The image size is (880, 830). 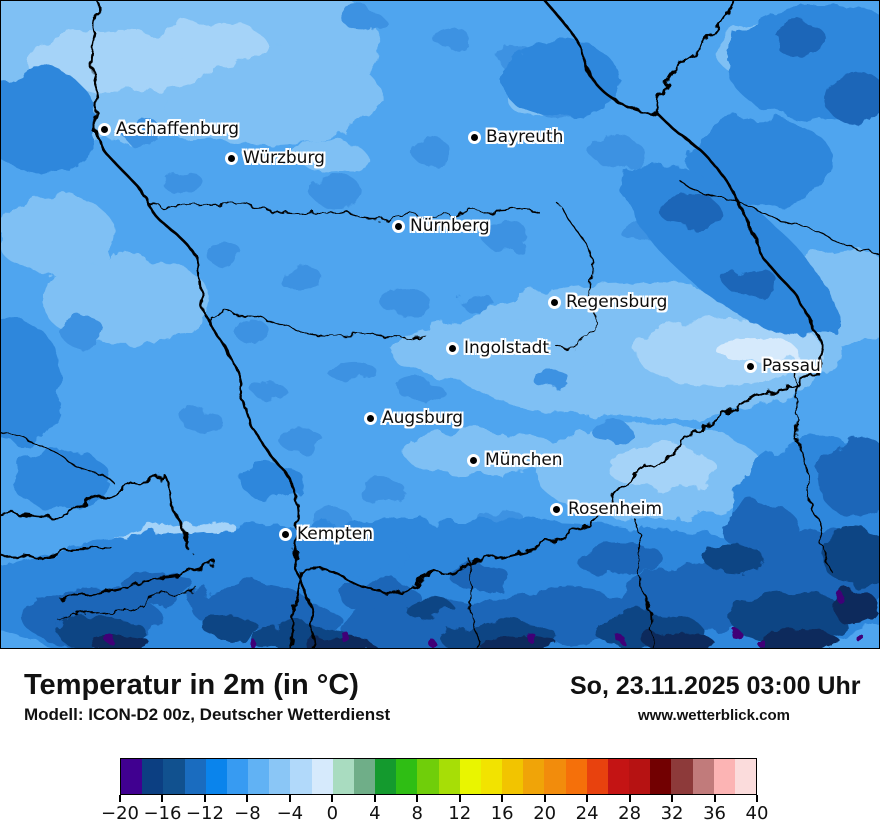 I want to click on colorbar-tick-label: −8, so click(x=247, y=813).